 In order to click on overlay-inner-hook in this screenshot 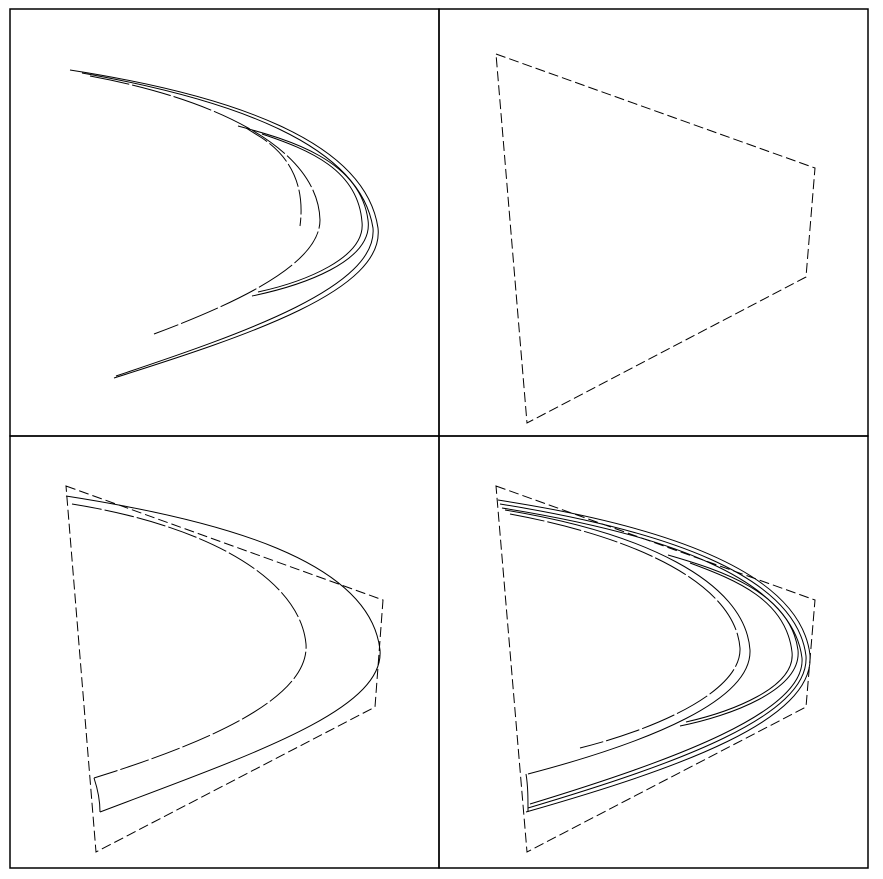, I will do `click(733, 640)`.